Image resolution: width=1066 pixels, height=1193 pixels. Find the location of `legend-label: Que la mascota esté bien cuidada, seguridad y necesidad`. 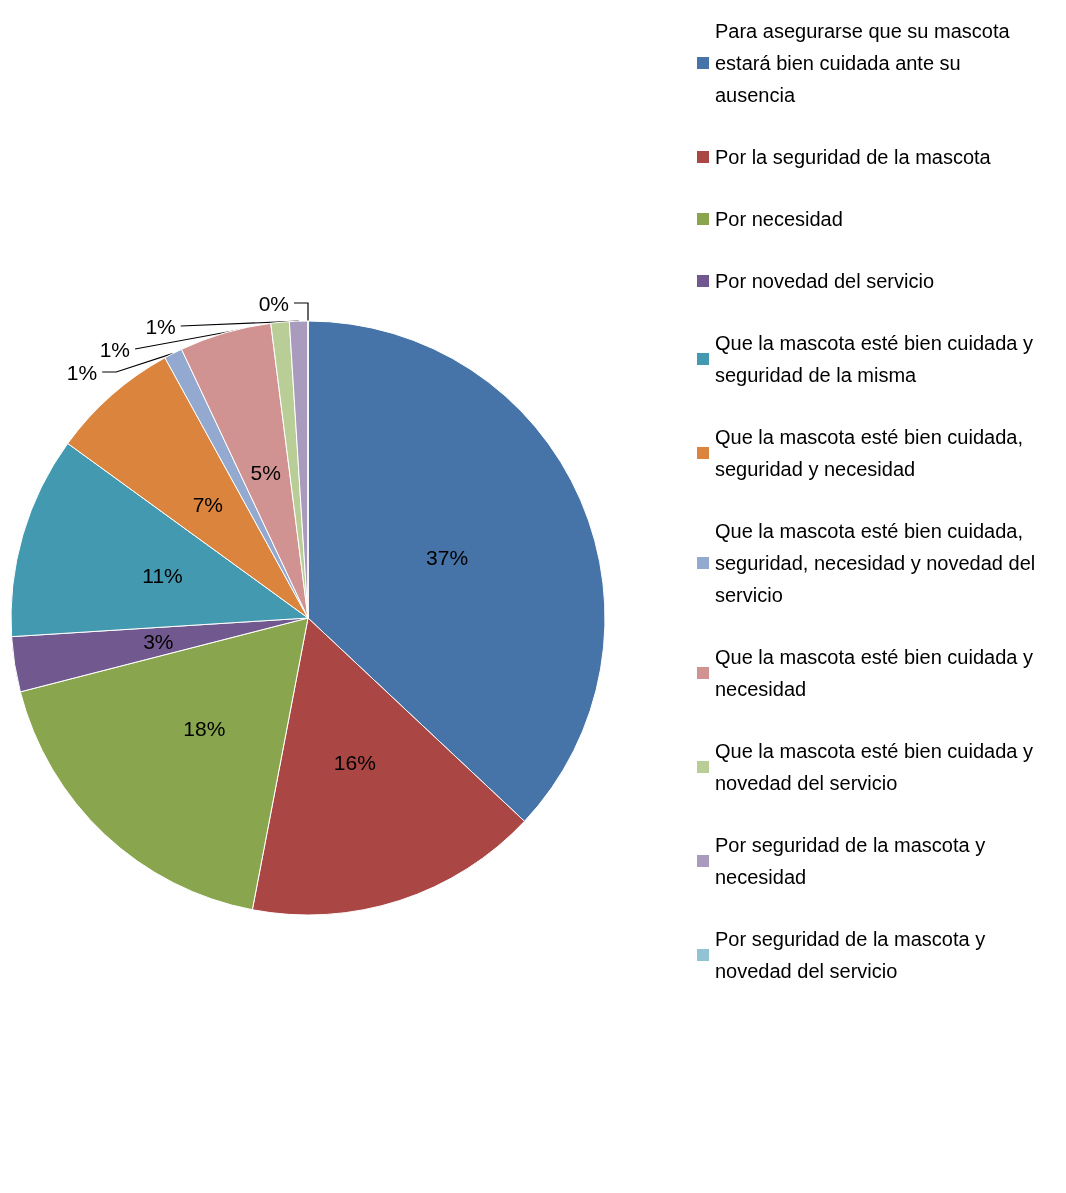

legend-label: Que la mascota esté bien cuidada, seguridad y necesidad is located at coordinates (872, 453).